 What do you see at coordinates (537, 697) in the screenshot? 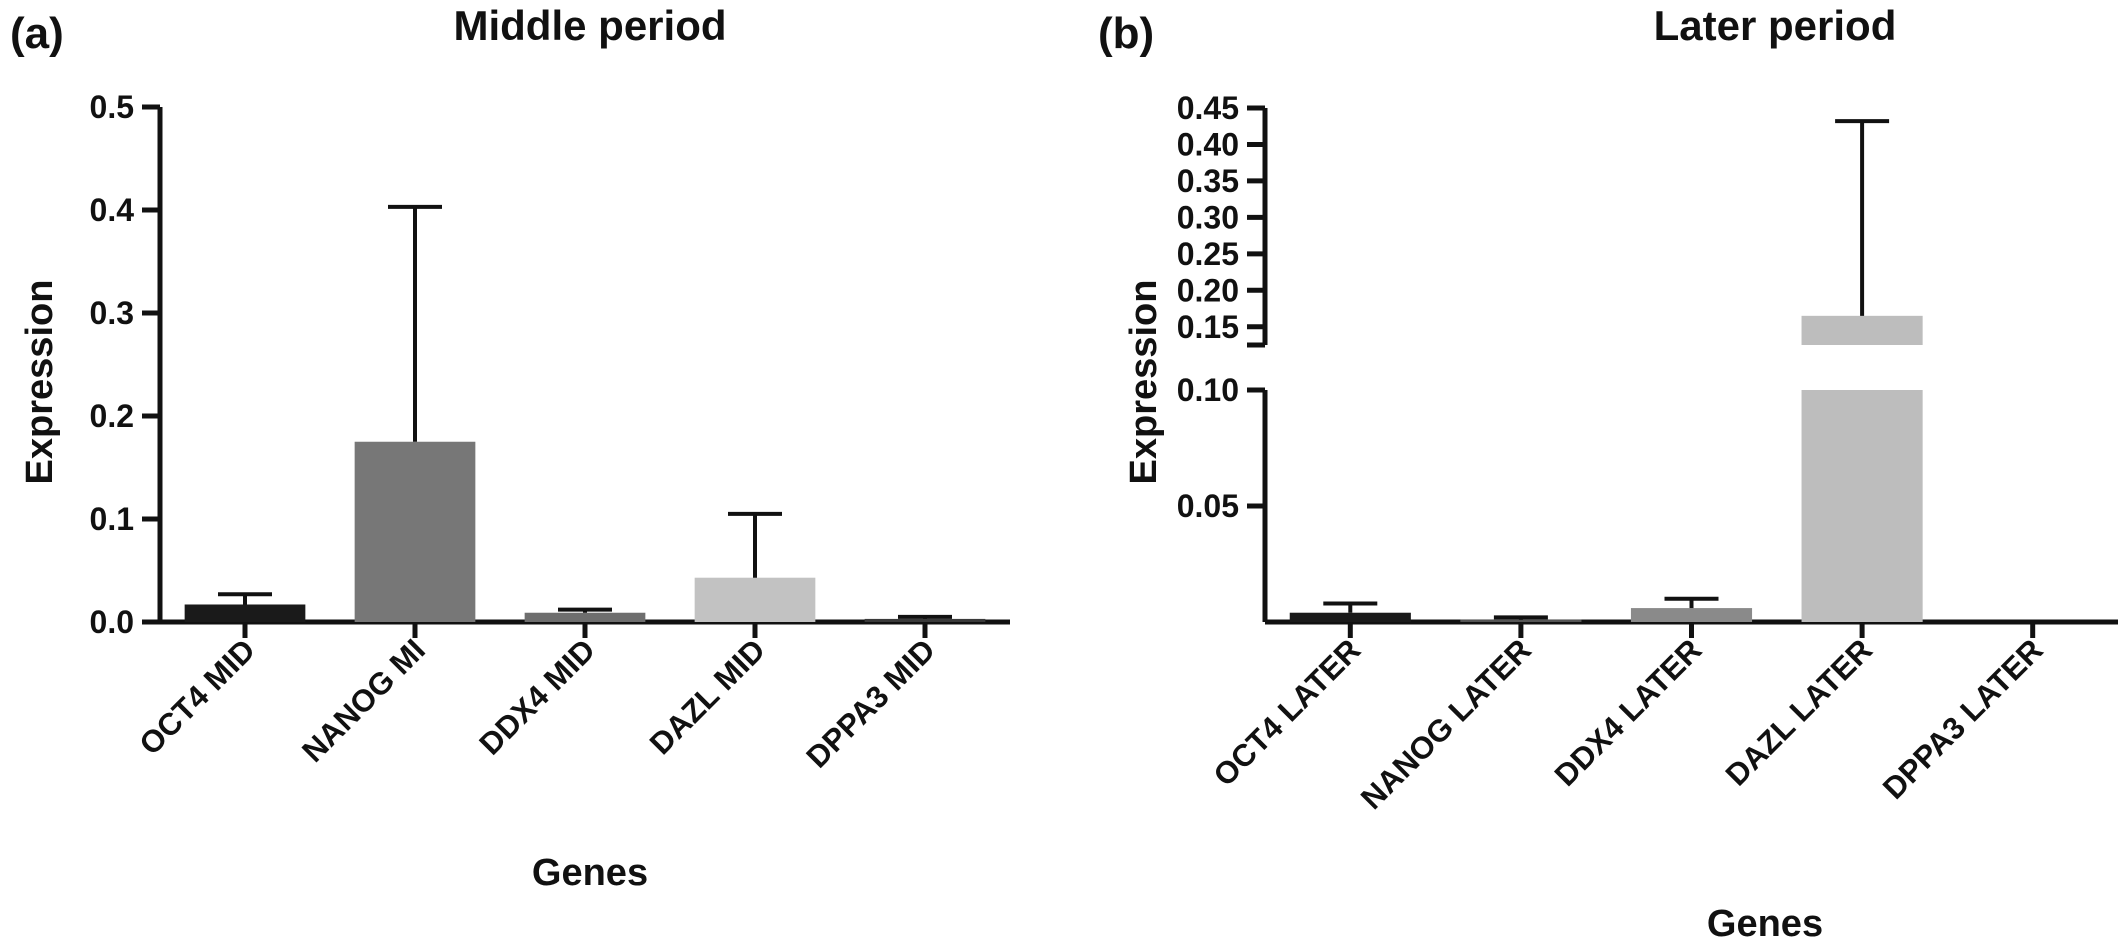
I see `panel-a-category-label: DDX4 MID` at bounding box center [537, 697].